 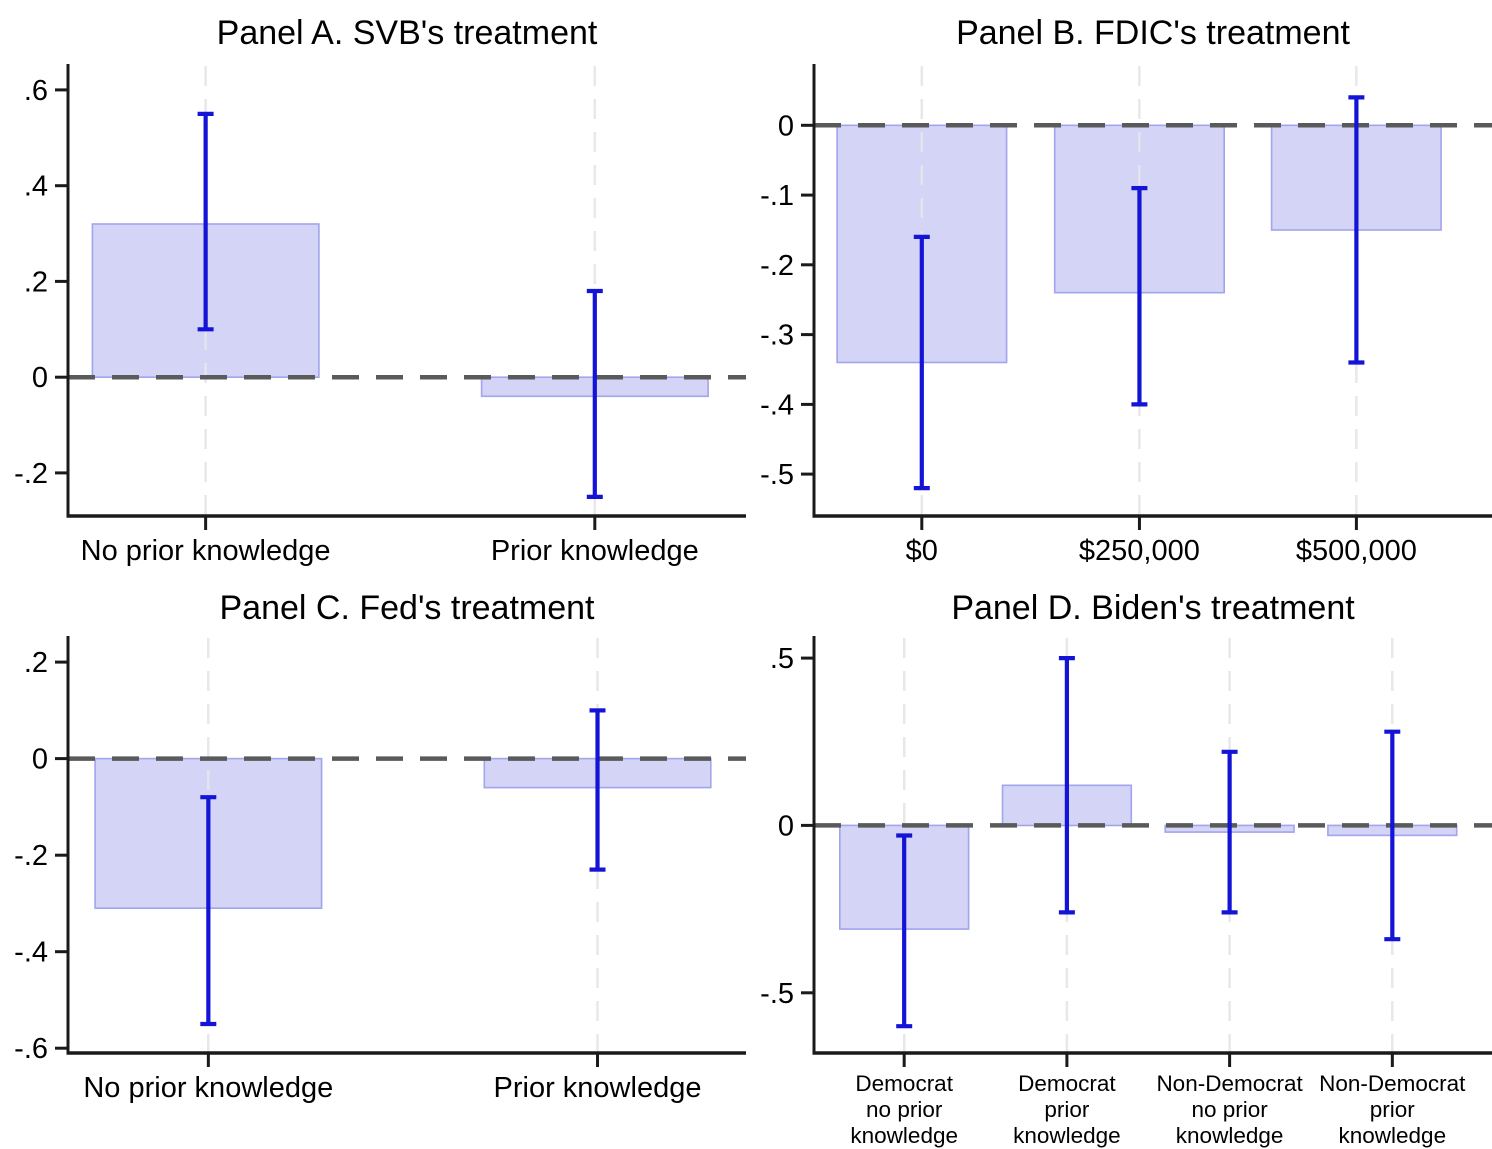 What do you see at coordinates (1139, 551) in the screenshot?
I see `x-category-label-2: $250,000` at bounding box center [1139, 551].